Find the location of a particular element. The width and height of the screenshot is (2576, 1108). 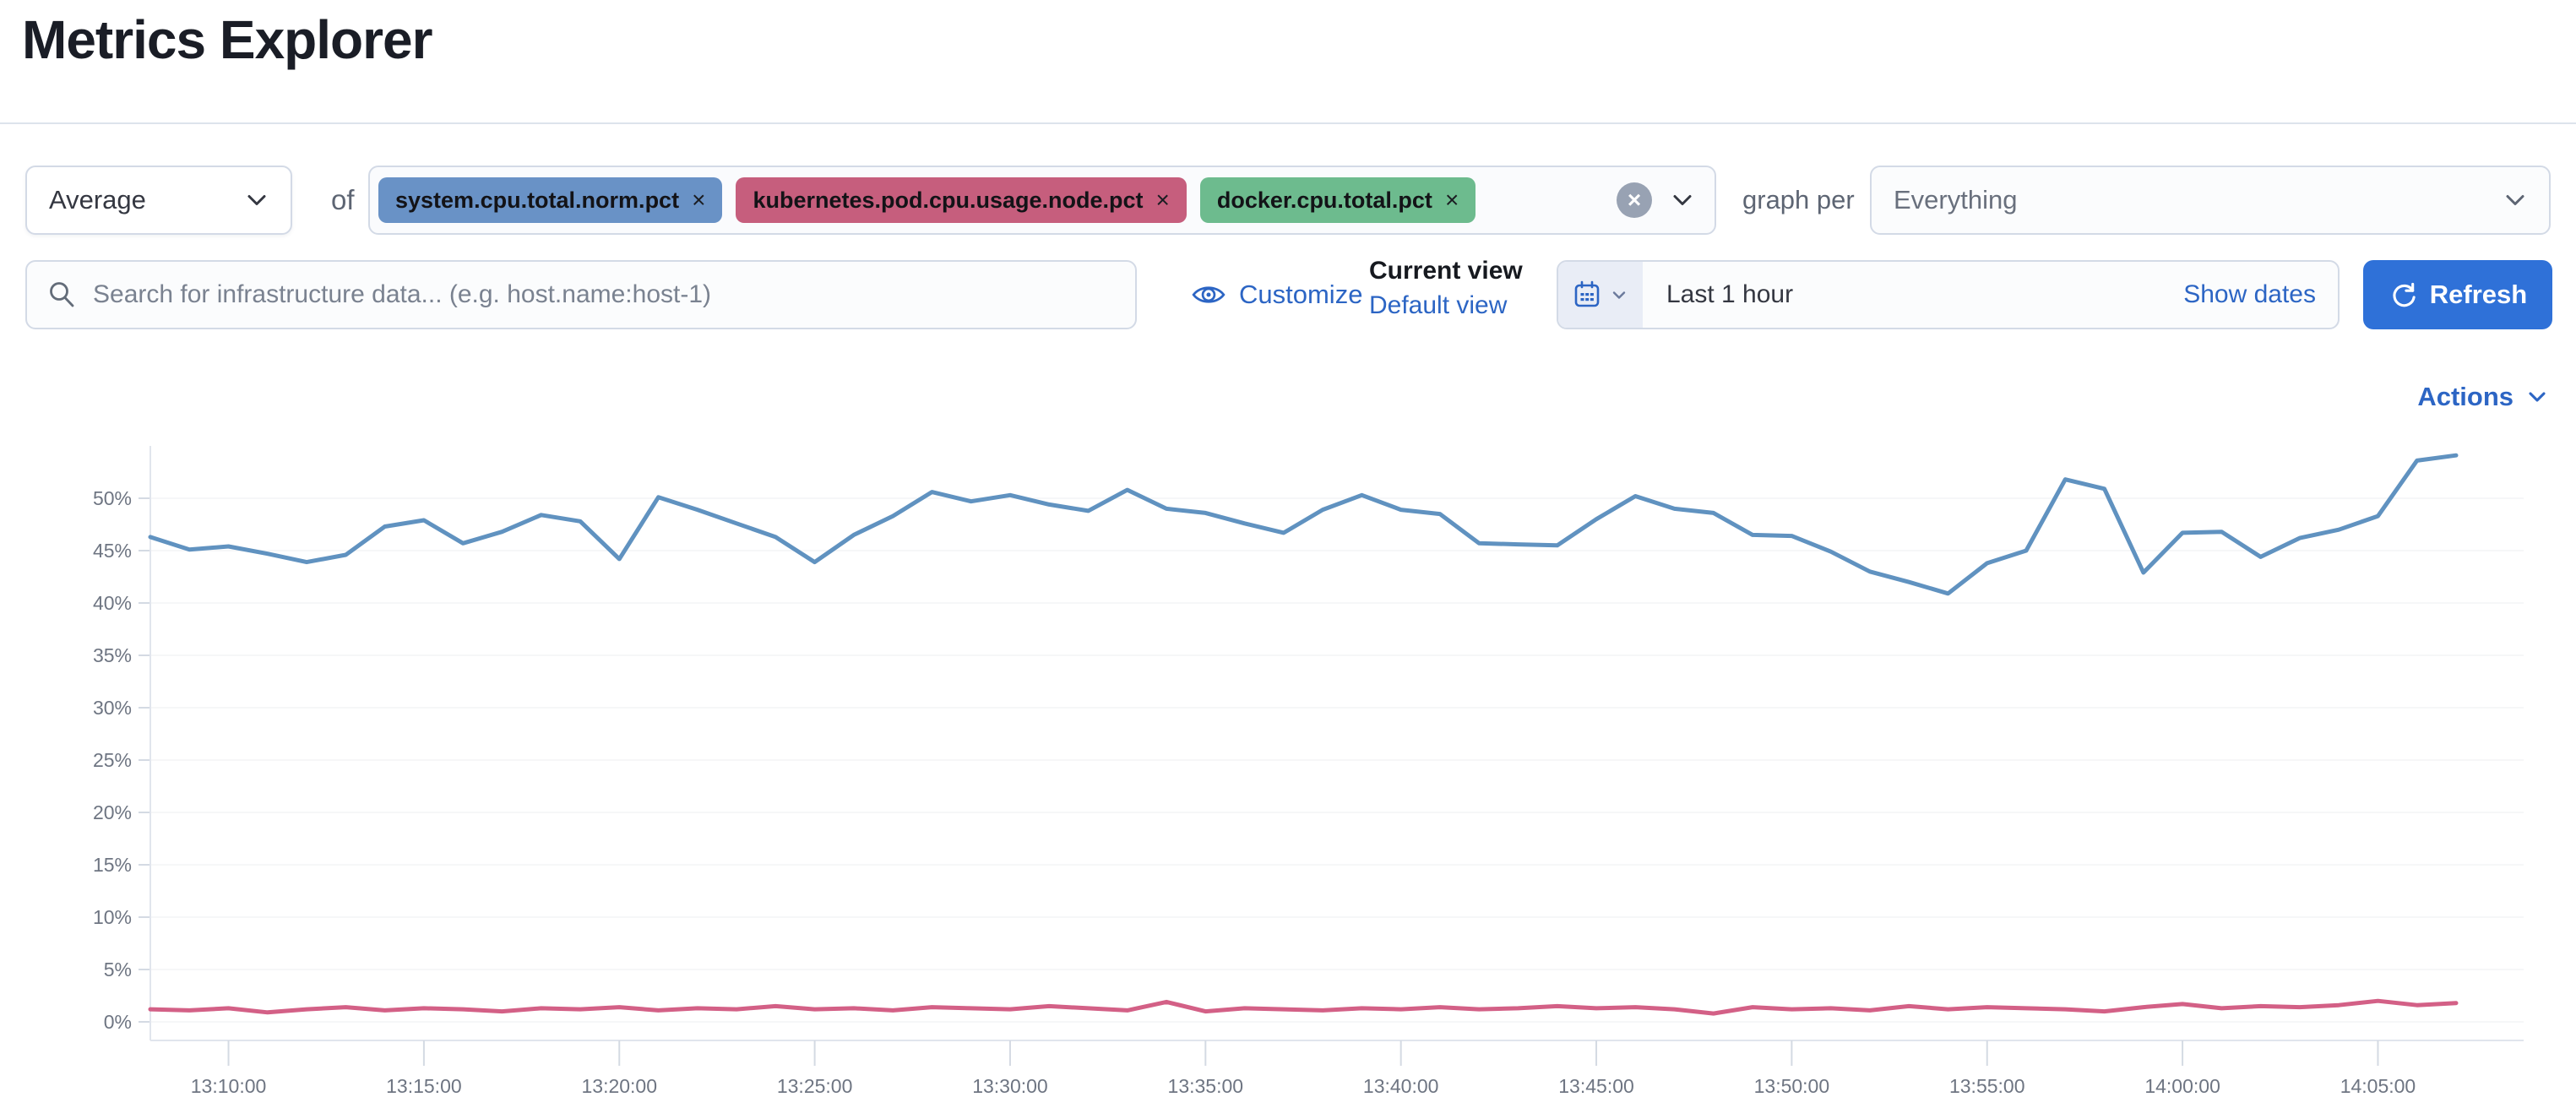

x-tick-label: 14:00:00 is located at coordinates (2182, 1086).